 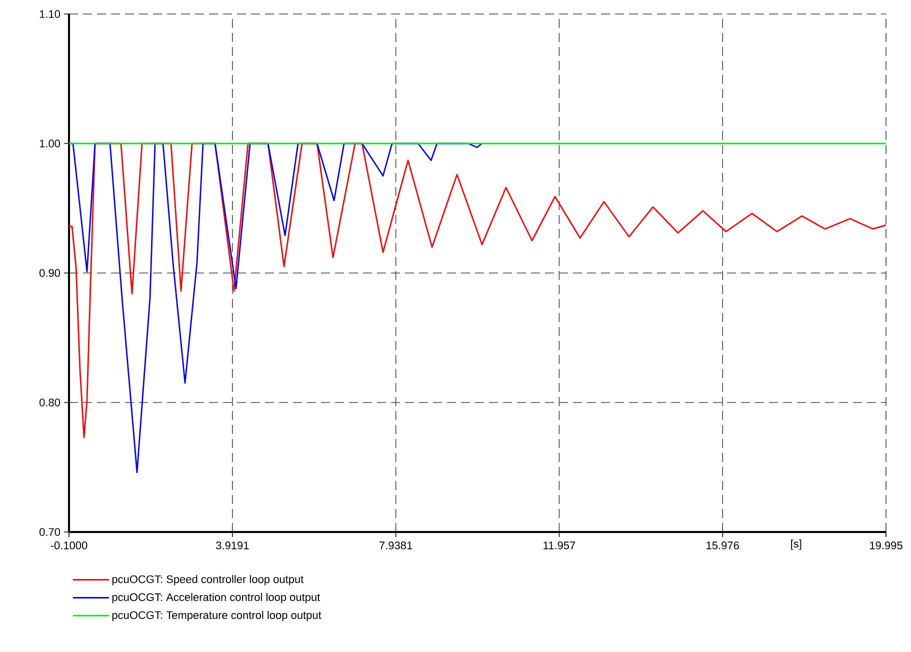 What do you see at coordinates (216, 598) in the screenshot?
I see `legend-label: pcuOCGT: Acceleration control loop output` at bounding box center [216, 598].